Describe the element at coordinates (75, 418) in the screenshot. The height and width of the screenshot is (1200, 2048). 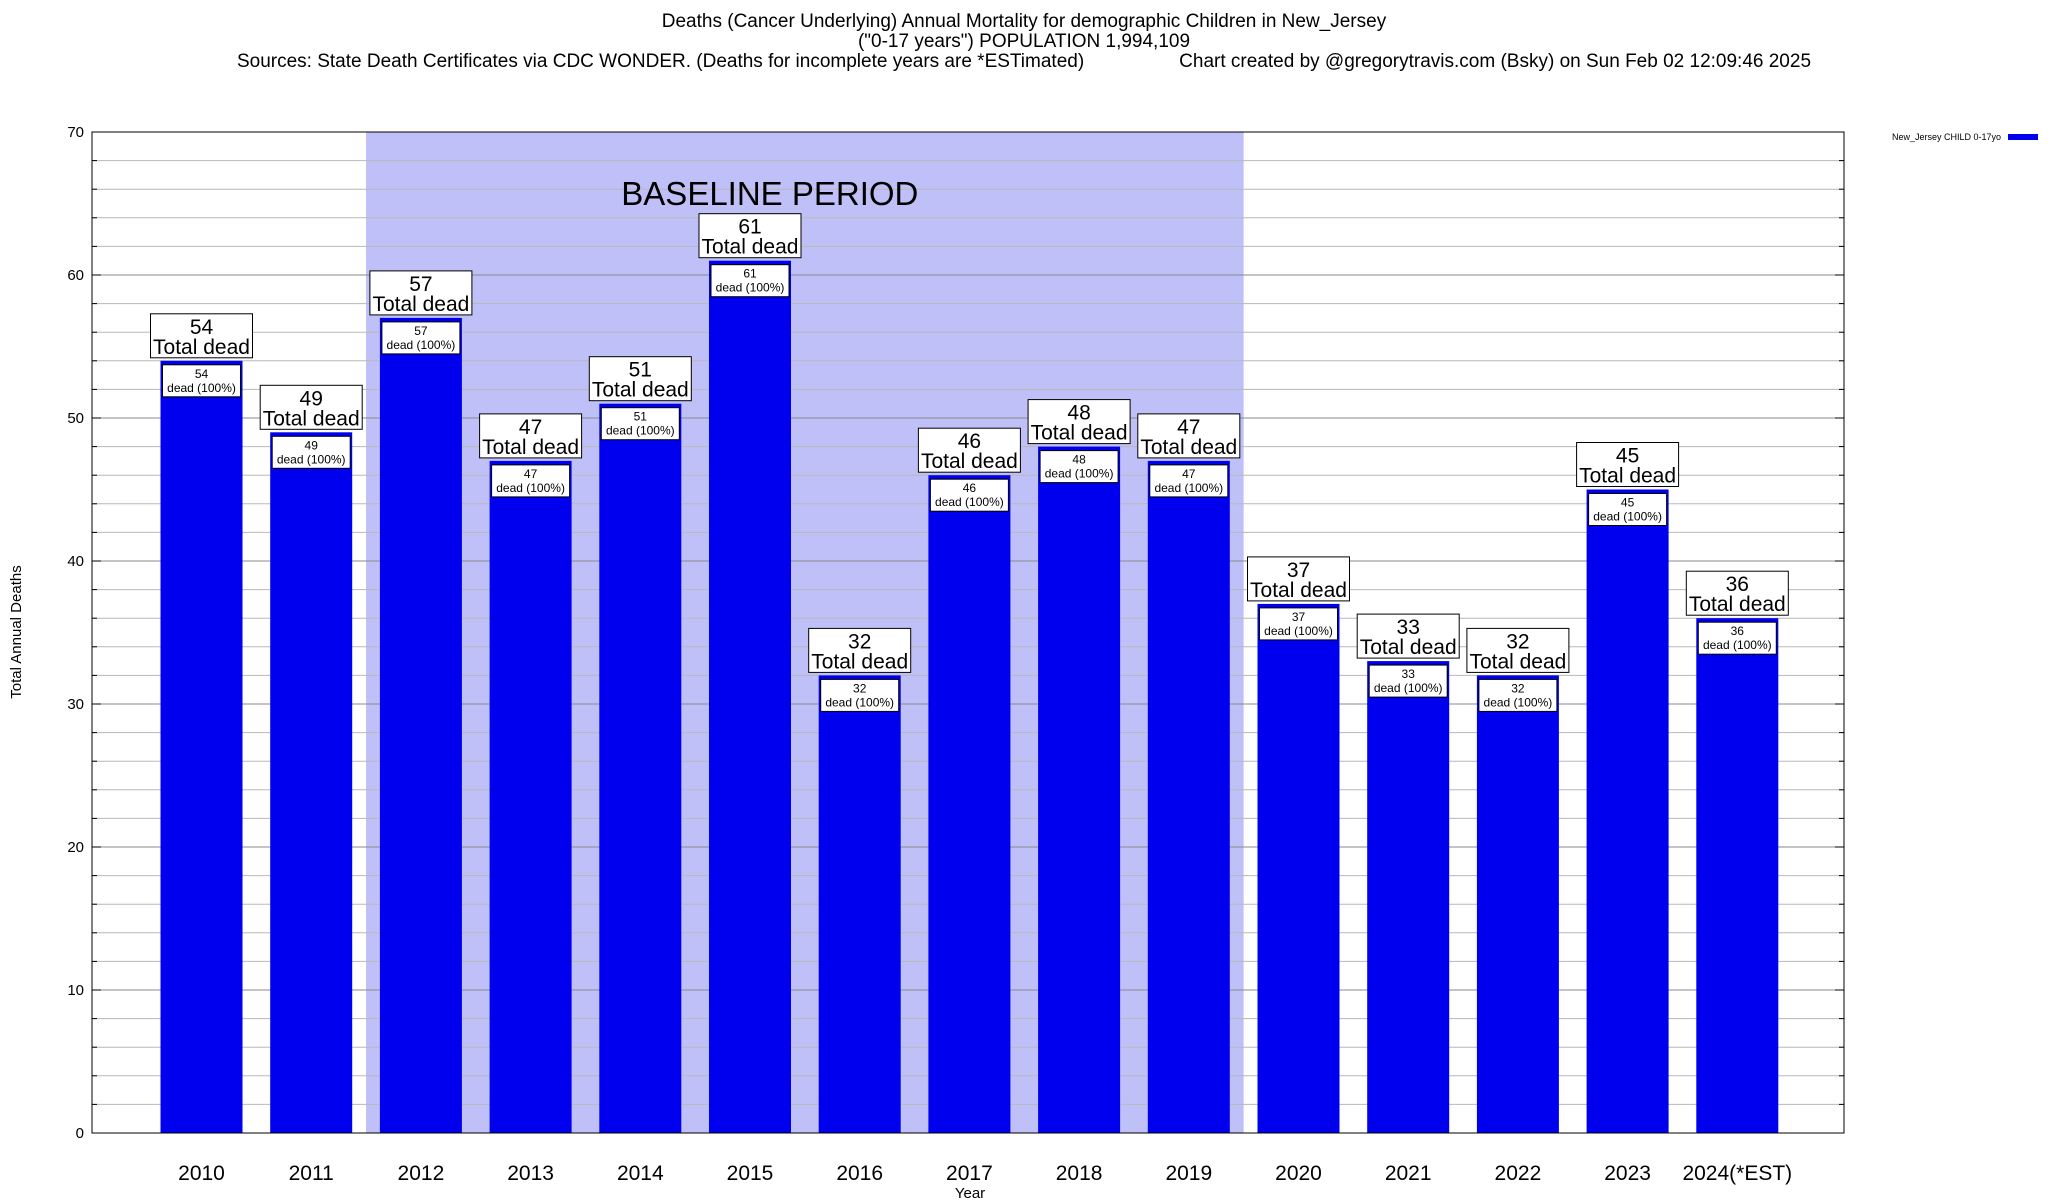
I see `y-tick-label: 50` at that location.